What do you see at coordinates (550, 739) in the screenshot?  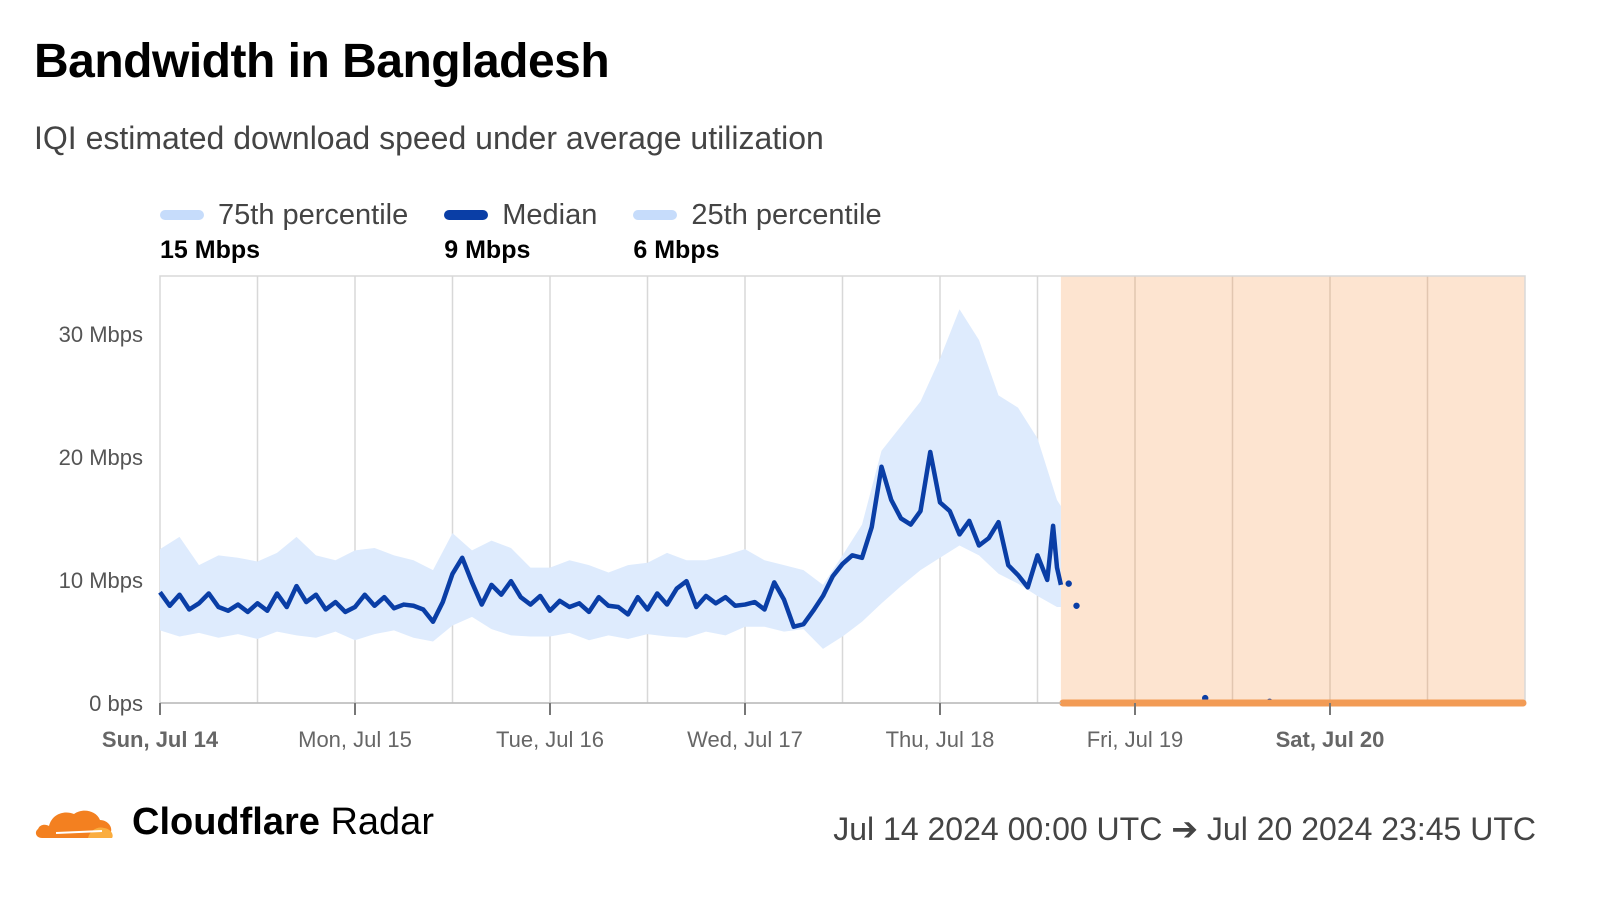 I see `x-tick-label: Tue, Jul 16` at bounding box center [550, 739].